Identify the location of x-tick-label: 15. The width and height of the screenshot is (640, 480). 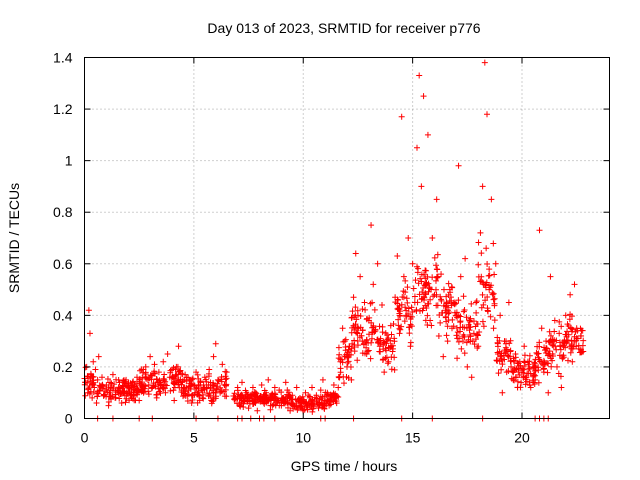
(413, 438).